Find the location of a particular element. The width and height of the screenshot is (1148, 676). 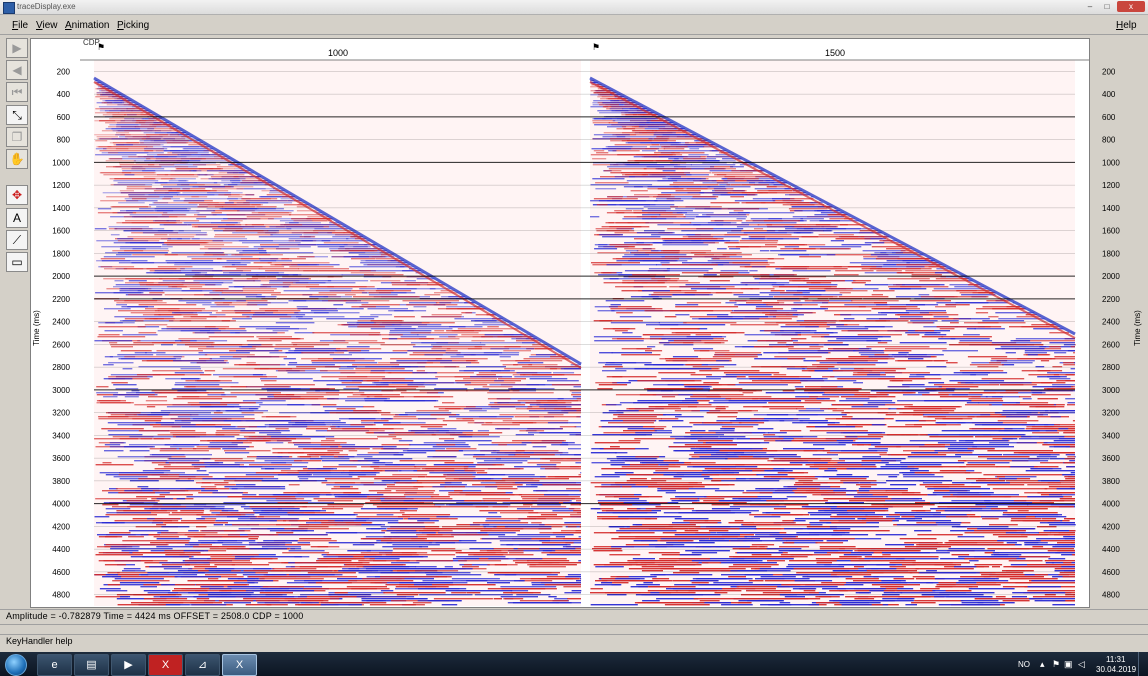

taskbar-button-media-player: ▶ is located at coordinates (128, 665).